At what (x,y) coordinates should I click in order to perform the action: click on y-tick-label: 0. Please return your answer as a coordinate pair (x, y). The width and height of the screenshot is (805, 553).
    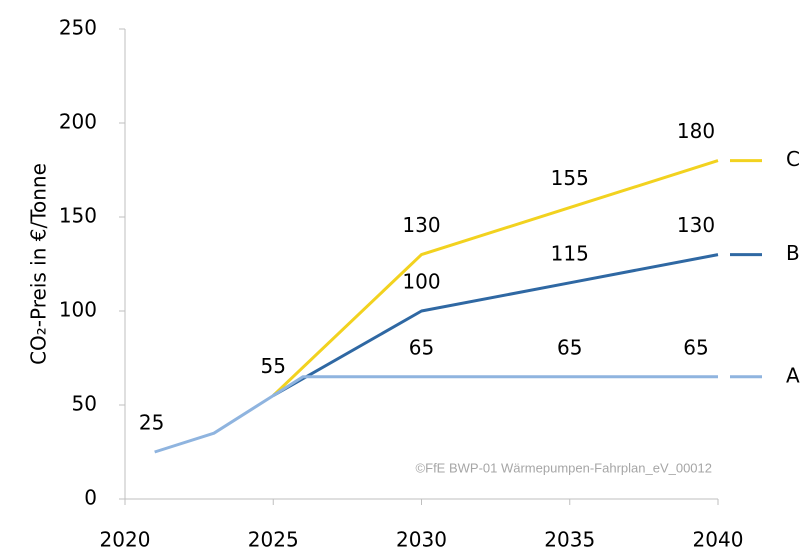
    Looking at the image, I should click on (90, 498).